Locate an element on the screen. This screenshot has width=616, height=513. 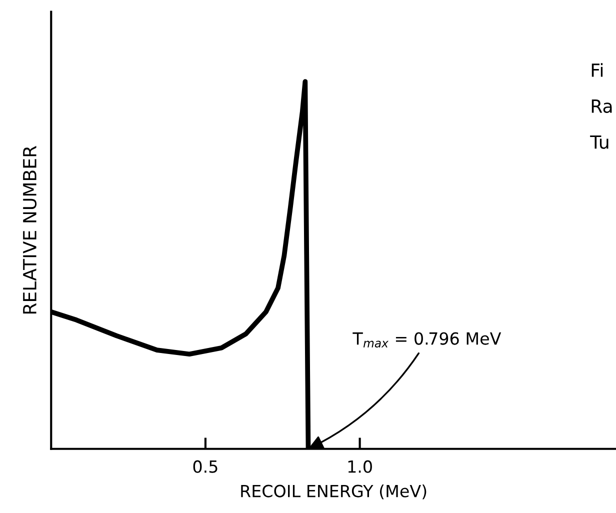
x-tick-label: 0.5 is located at coordinates (205, 466).